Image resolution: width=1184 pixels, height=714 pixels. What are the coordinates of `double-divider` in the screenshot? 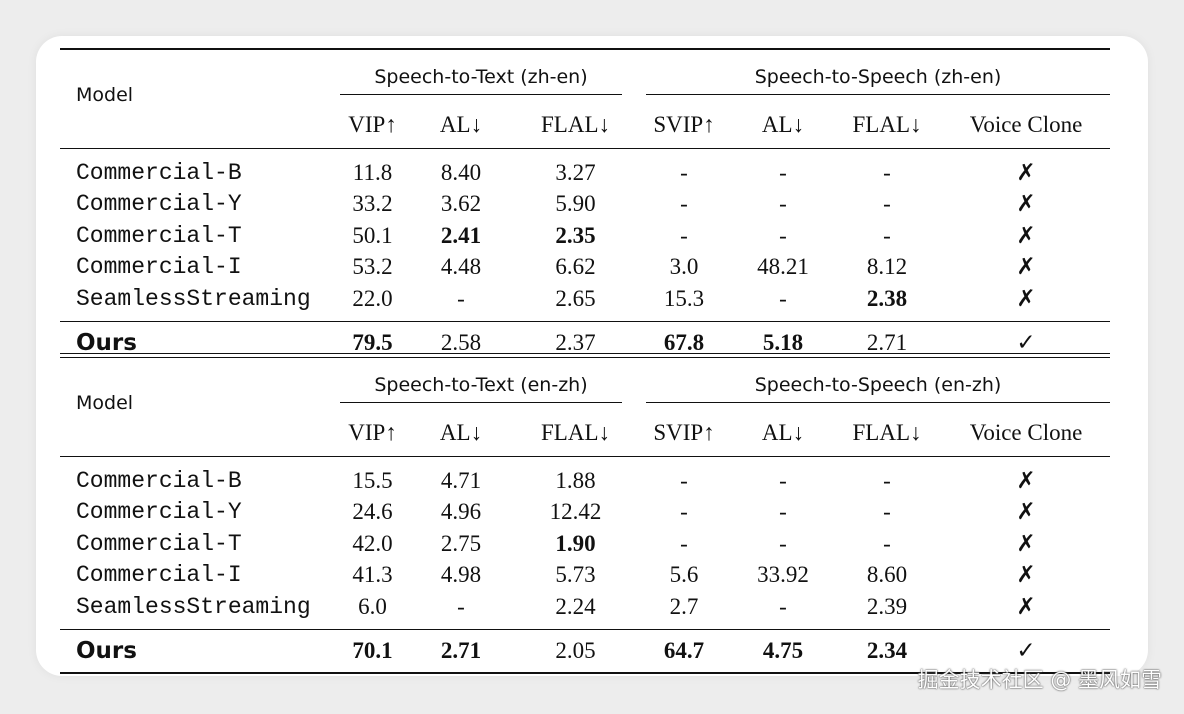 It's located at (585, 355).